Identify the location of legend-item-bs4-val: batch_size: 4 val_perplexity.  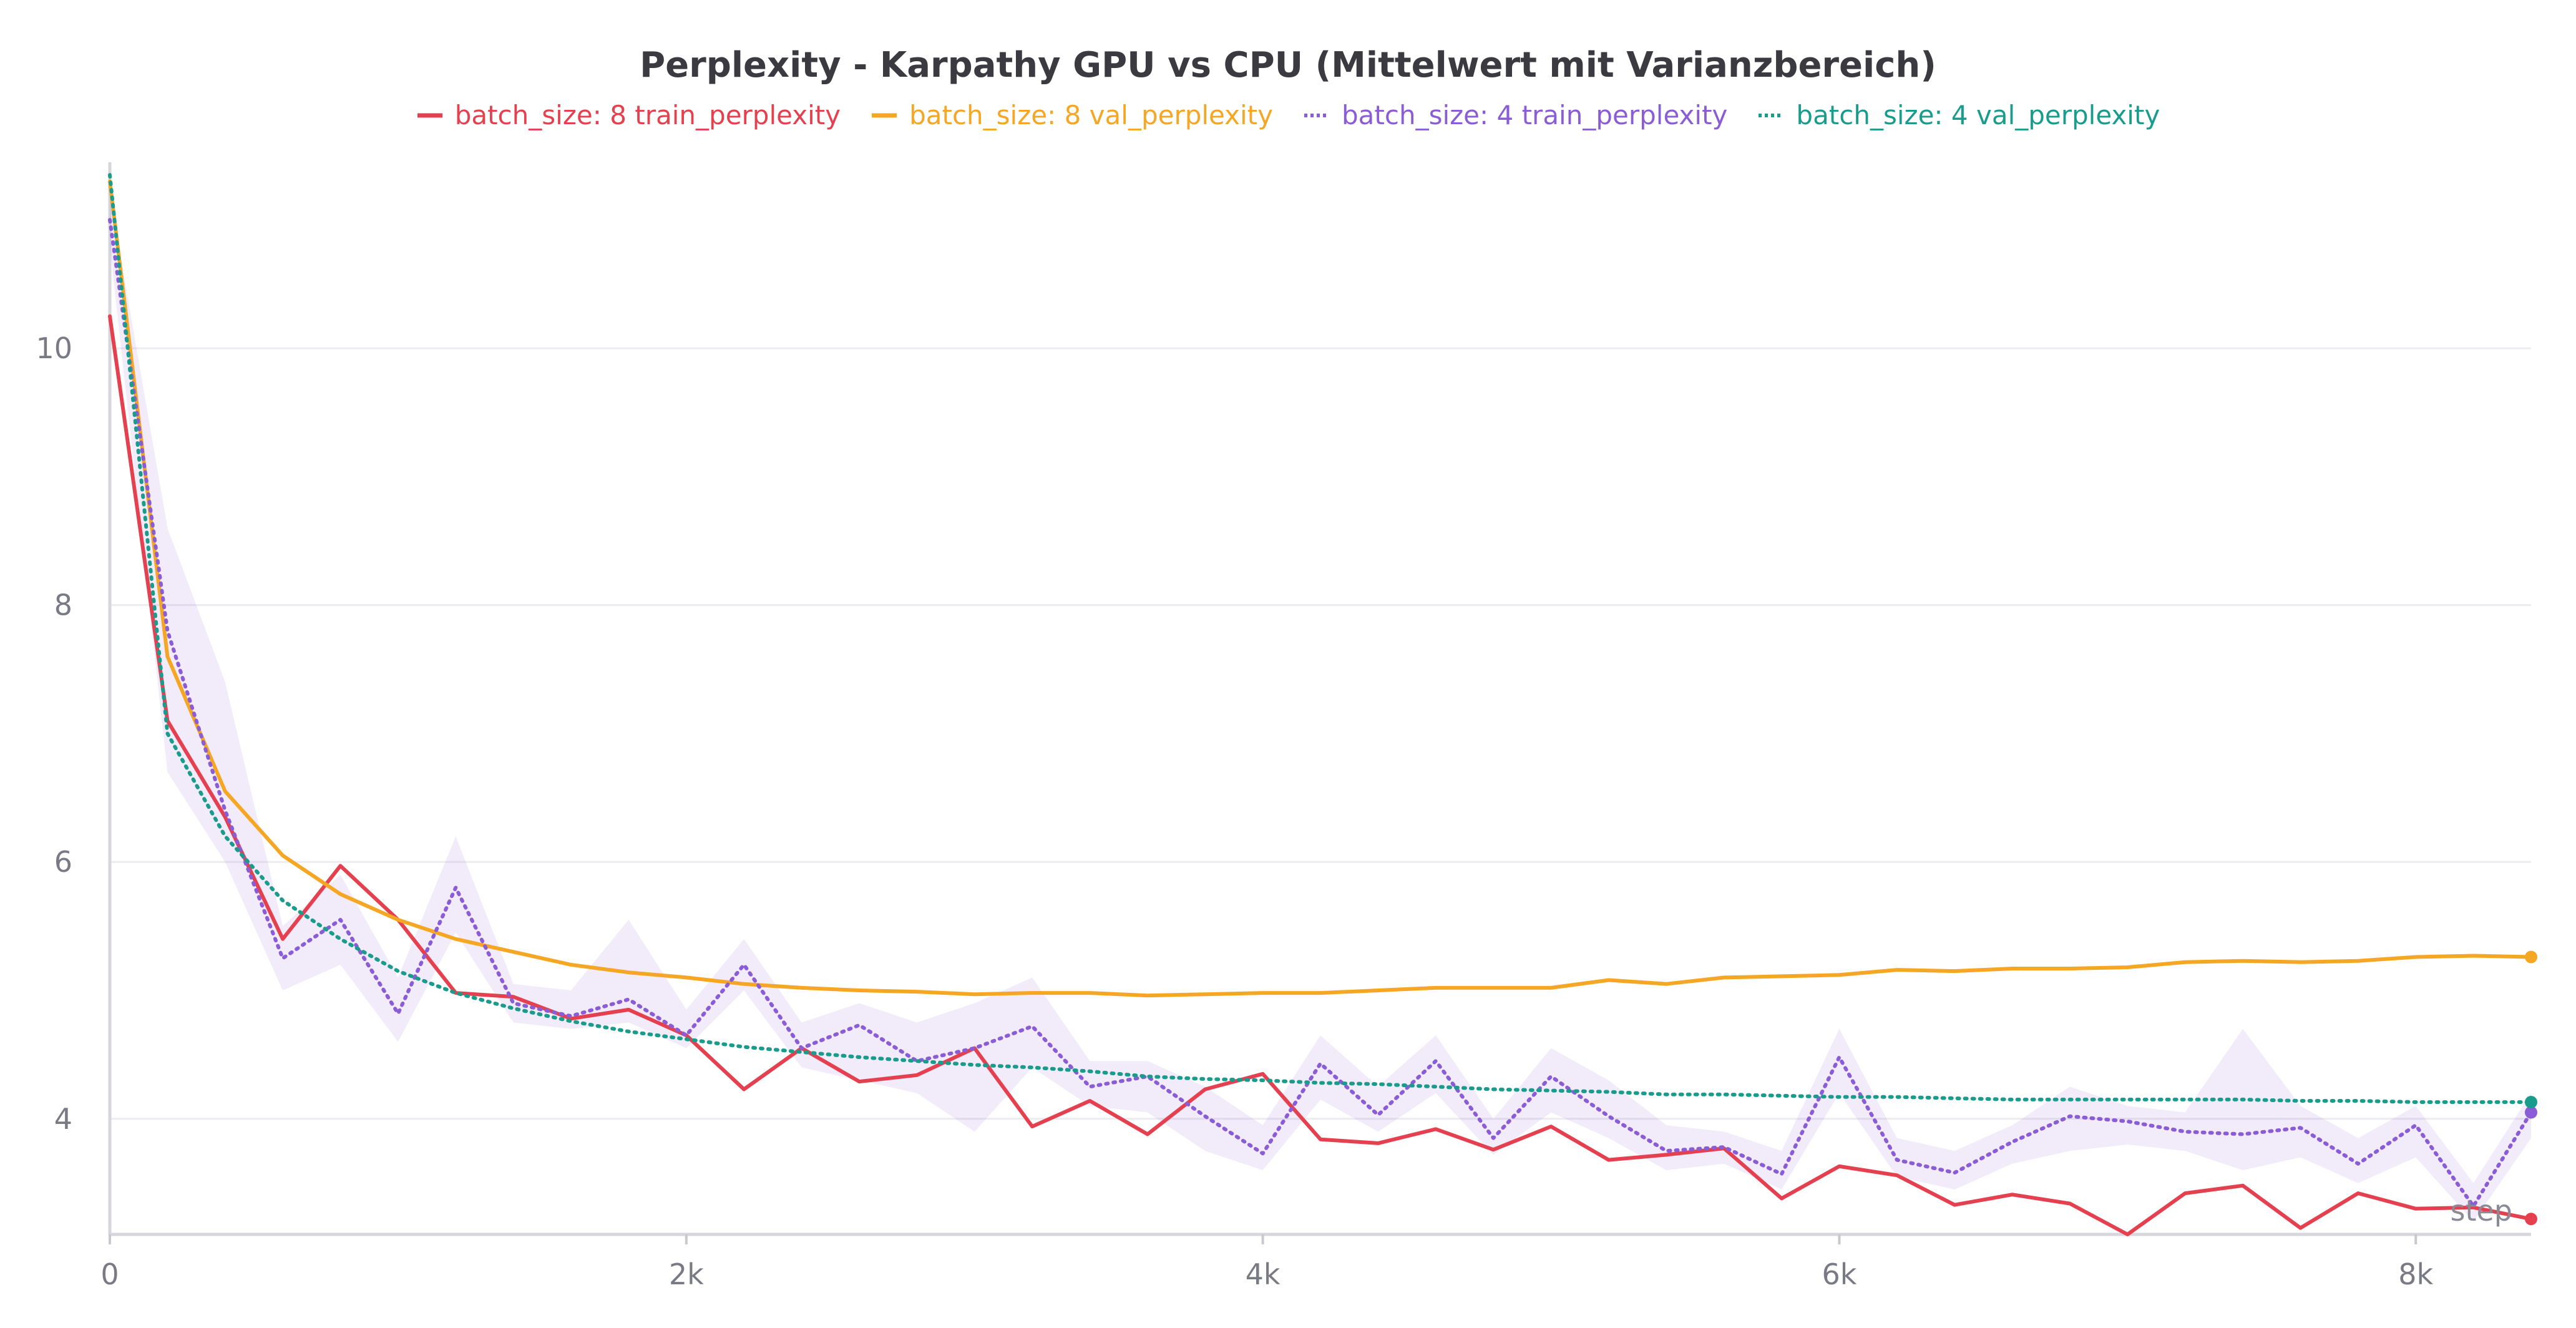
(1958, 115).